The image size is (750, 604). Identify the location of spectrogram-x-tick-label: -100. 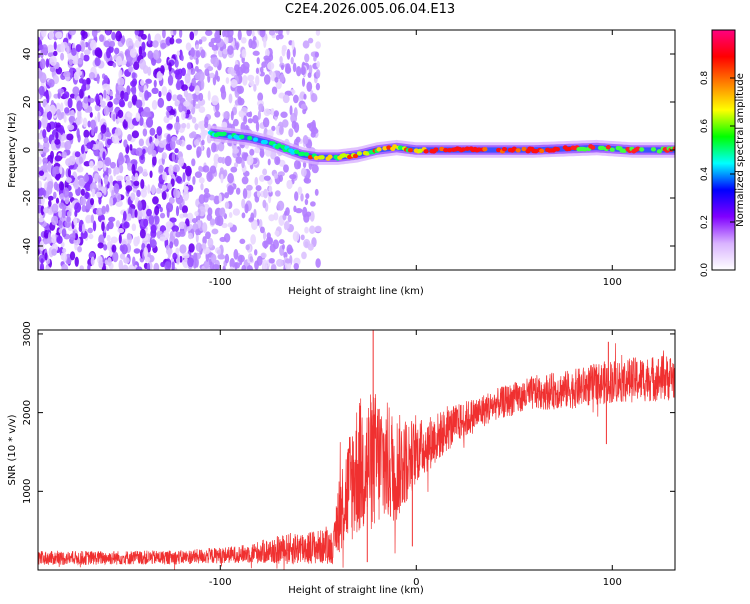
(220, 282).